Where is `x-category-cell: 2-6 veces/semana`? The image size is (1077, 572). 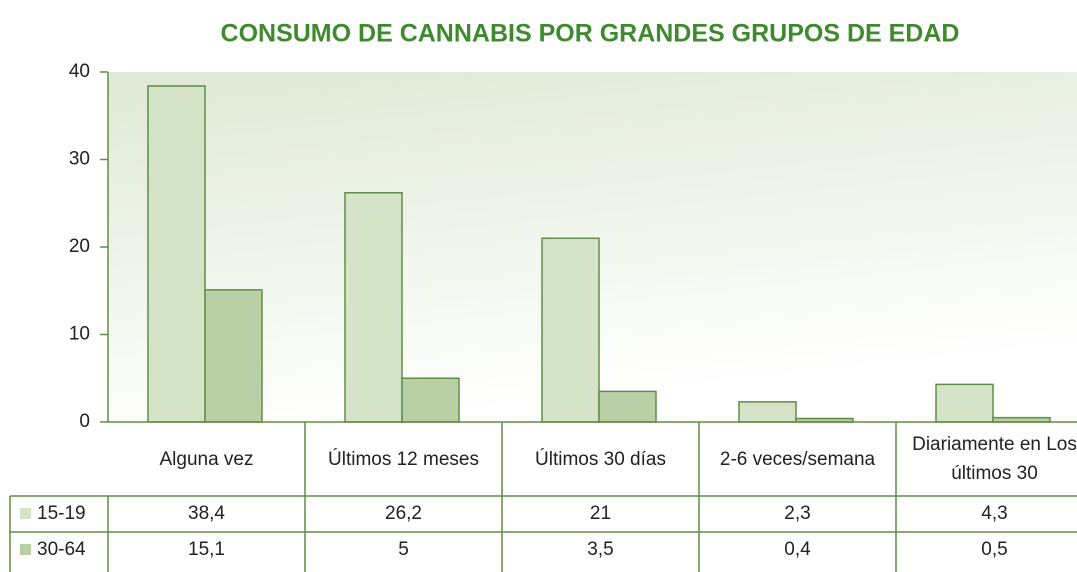 x-category-cell: 2-6 veces/semana is located at coordinates (797, 459).